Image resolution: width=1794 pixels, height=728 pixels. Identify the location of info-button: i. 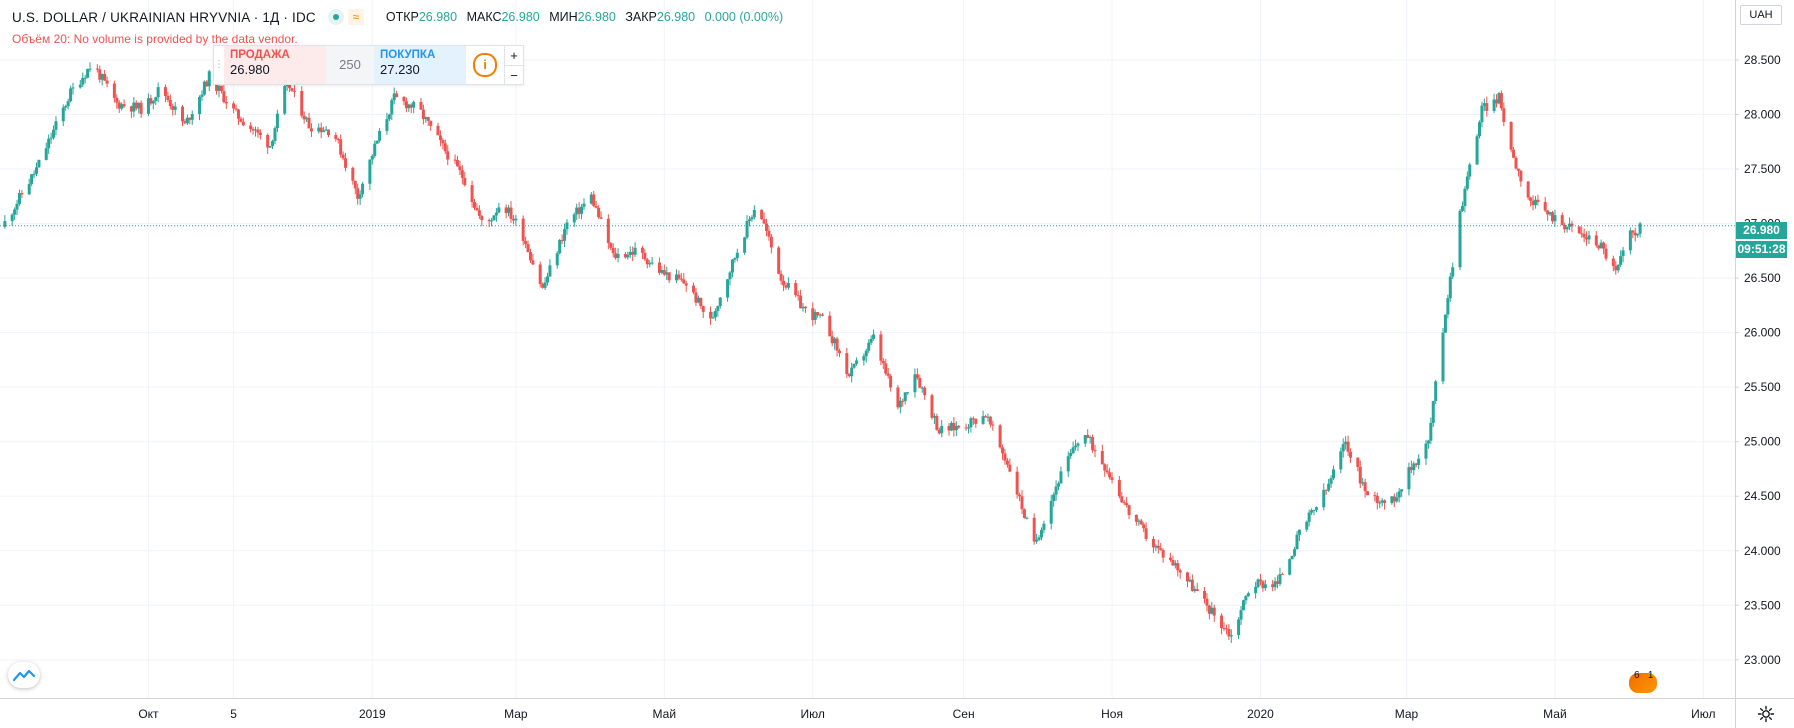
(485, 65).